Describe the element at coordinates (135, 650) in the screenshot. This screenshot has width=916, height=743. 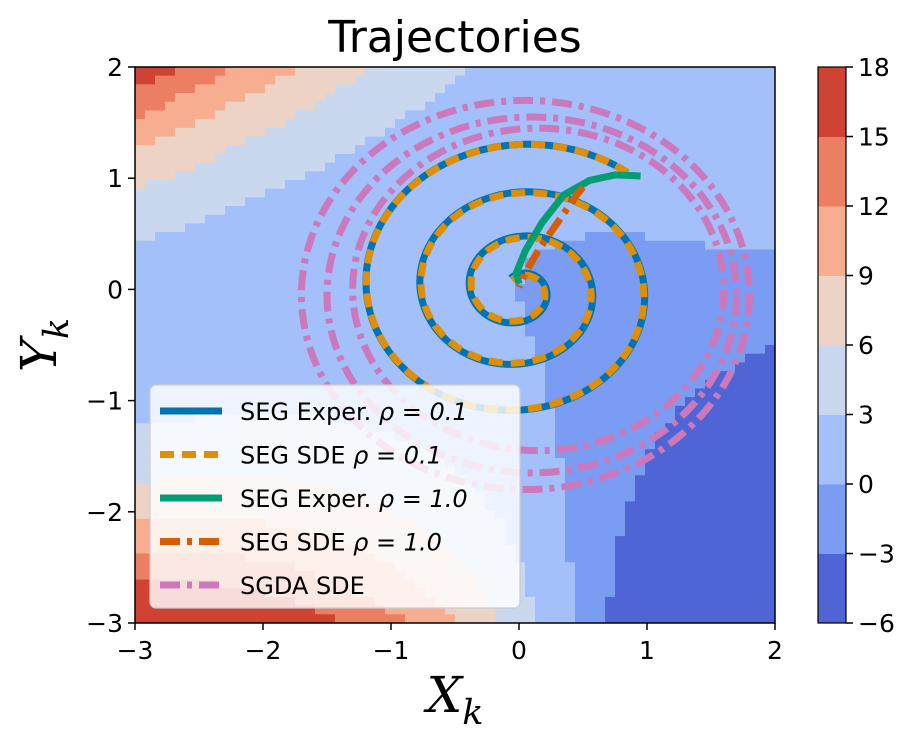
I see `x-tick-label: −3` at that location.